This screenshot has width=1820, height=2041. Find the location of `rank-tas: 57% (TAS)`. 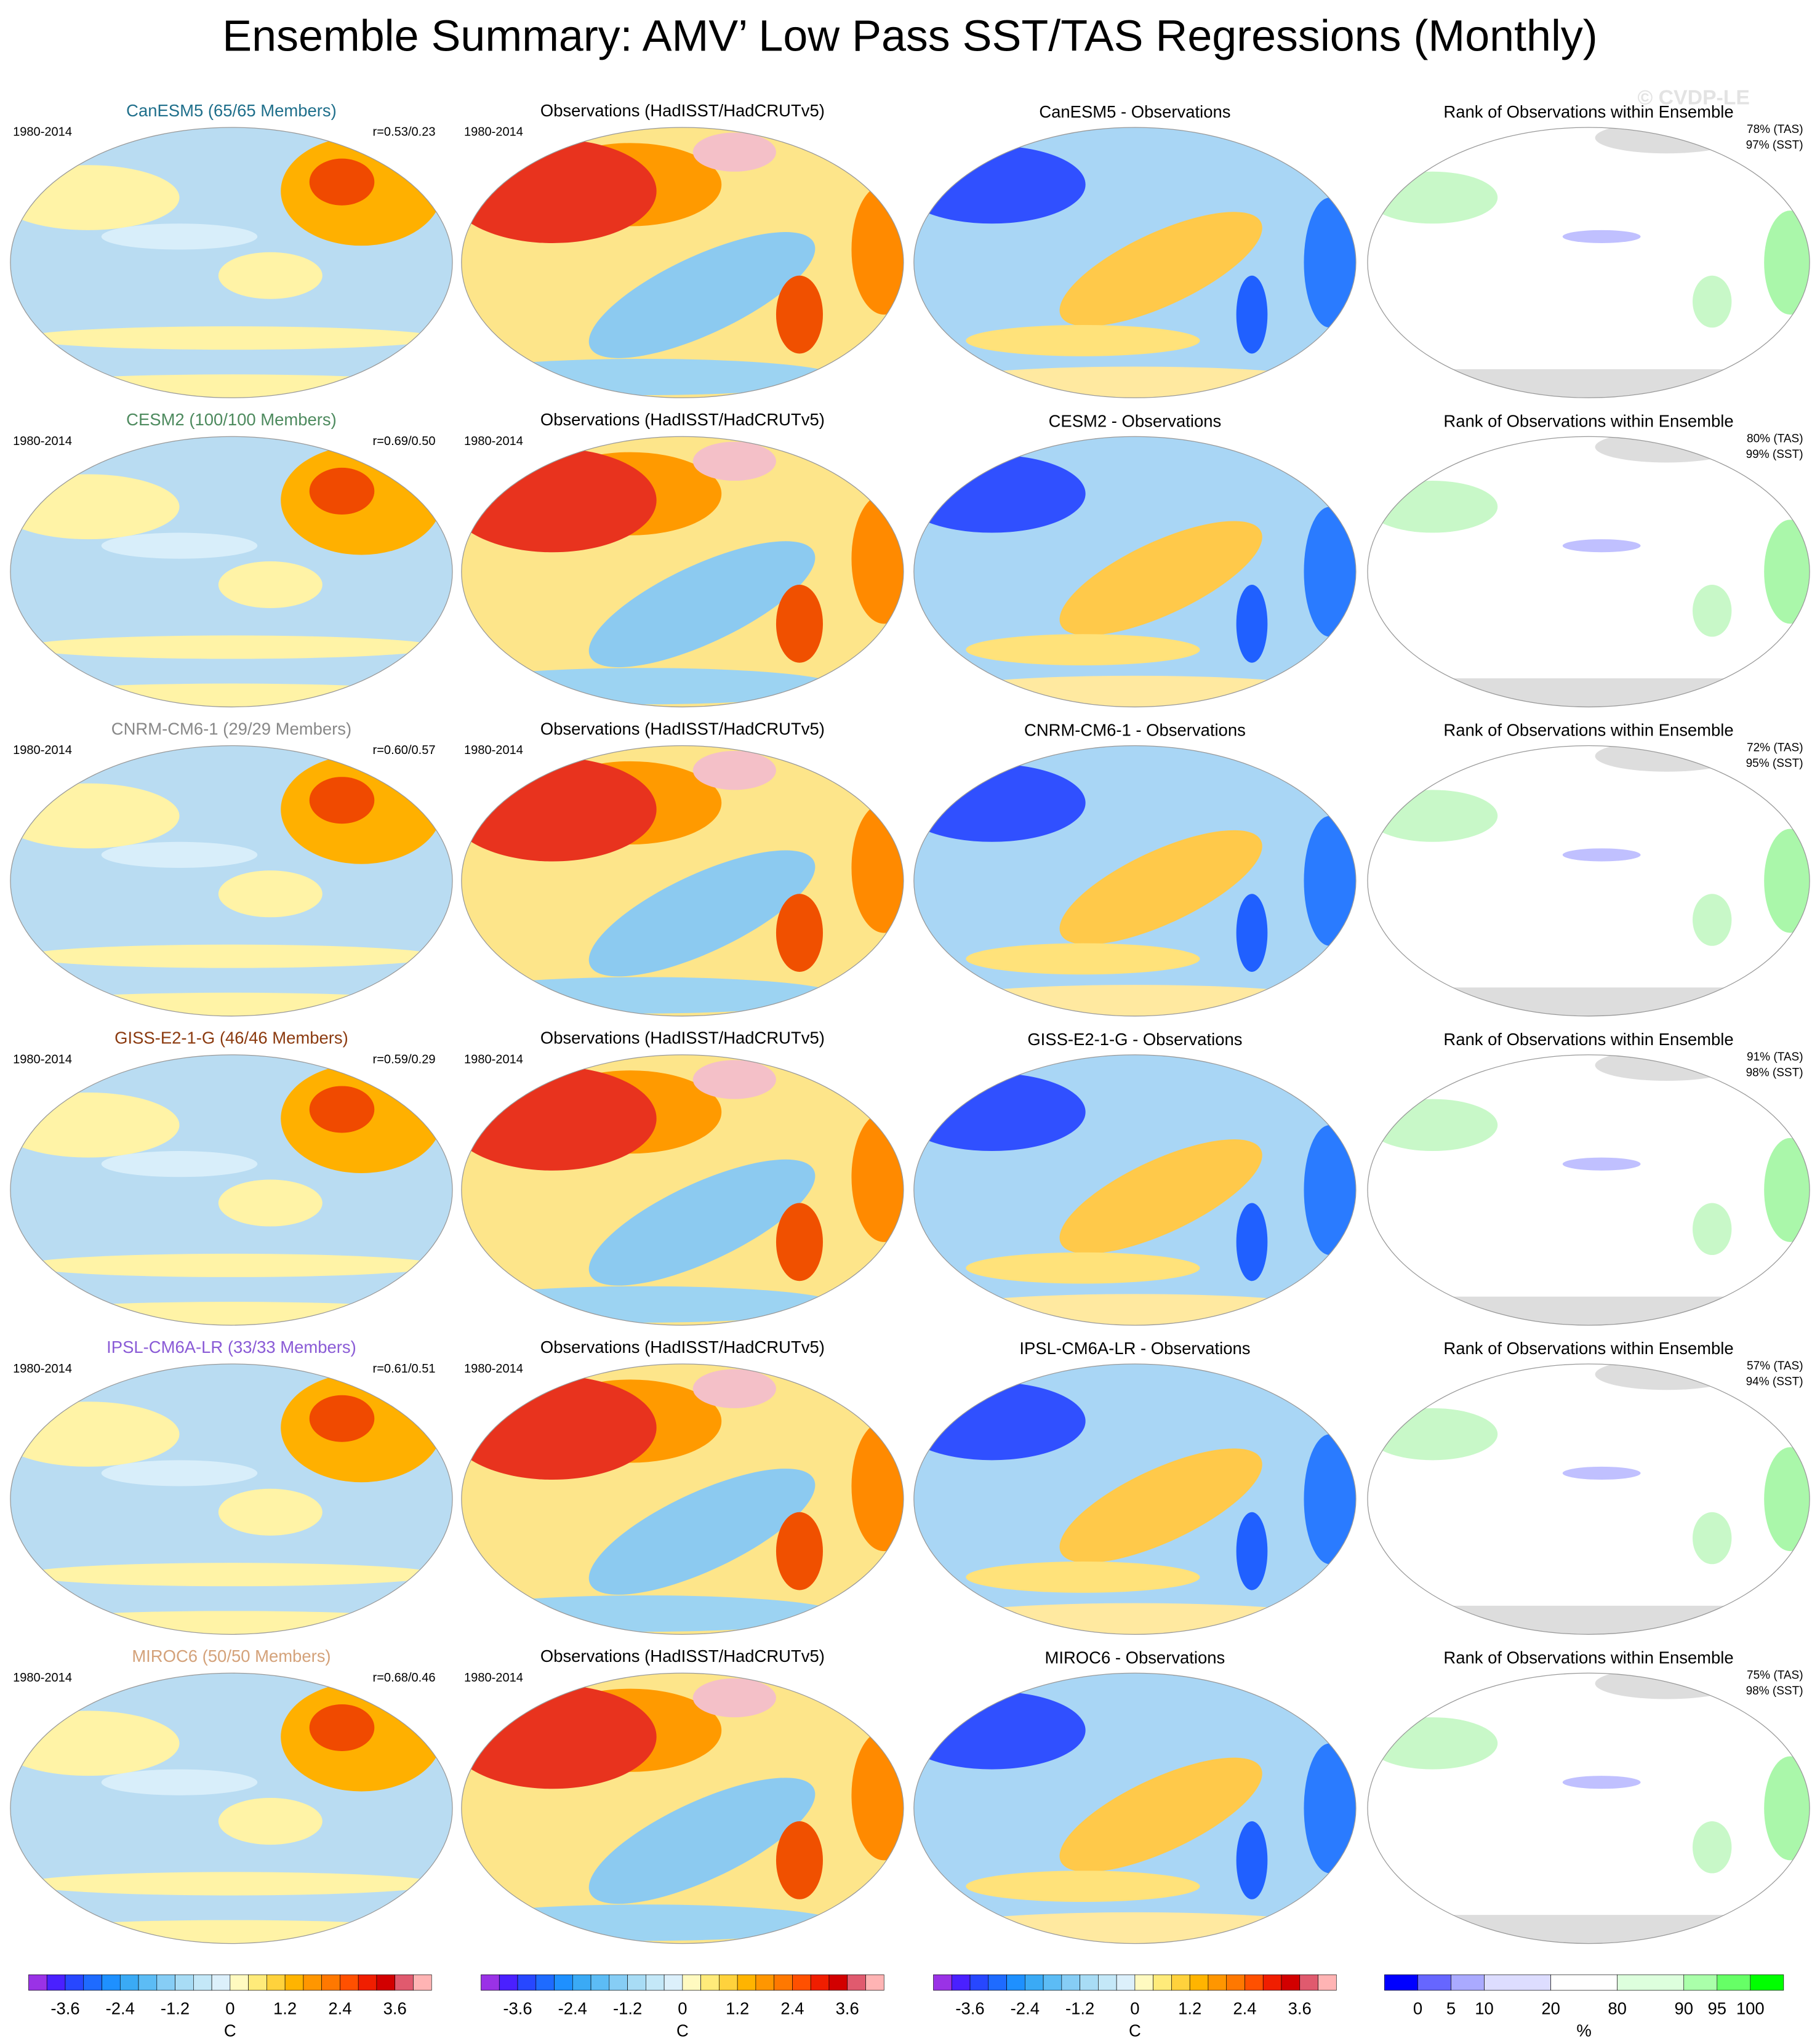

rank-tas: 57% (TAS) is located at coordinates (1775, 1367).